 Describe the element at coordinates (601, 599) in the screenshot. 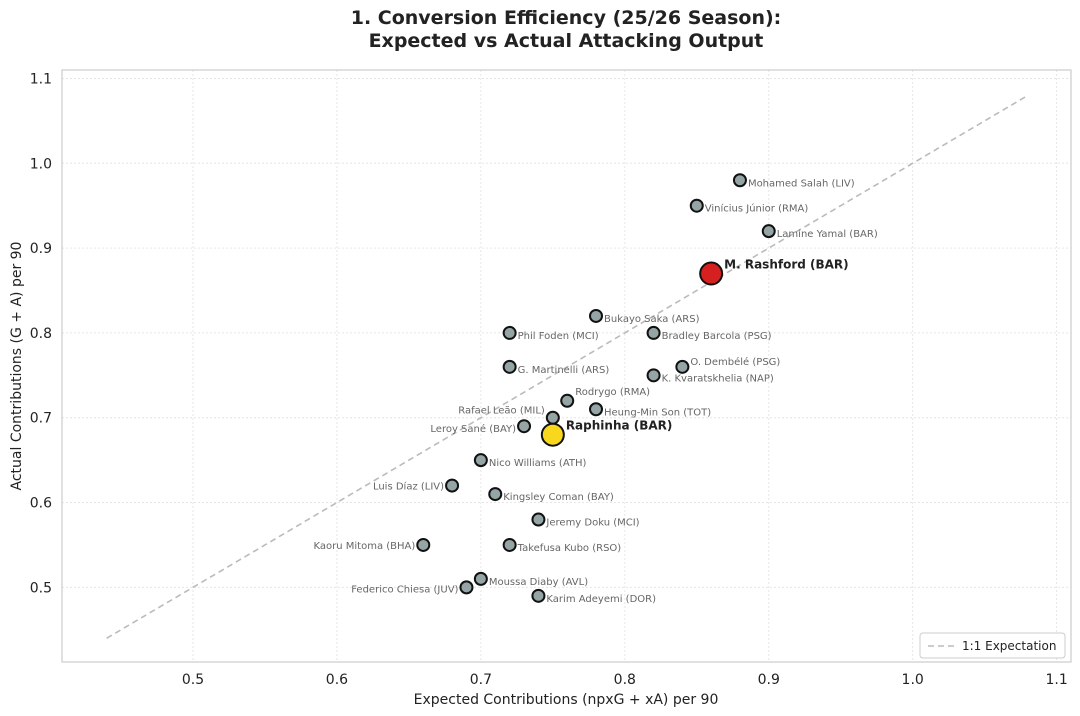

I see `point-label: Karim Adeyemi (DOR)` at that location.